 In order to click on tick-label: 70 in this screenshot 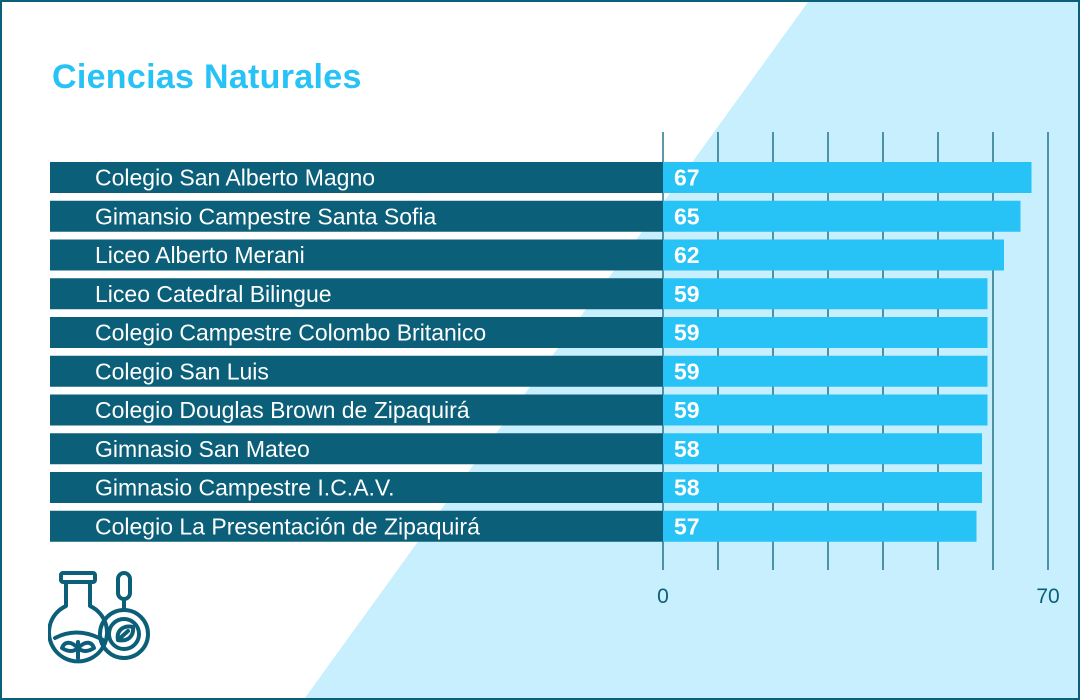, I will do `click(1047, 596)`.